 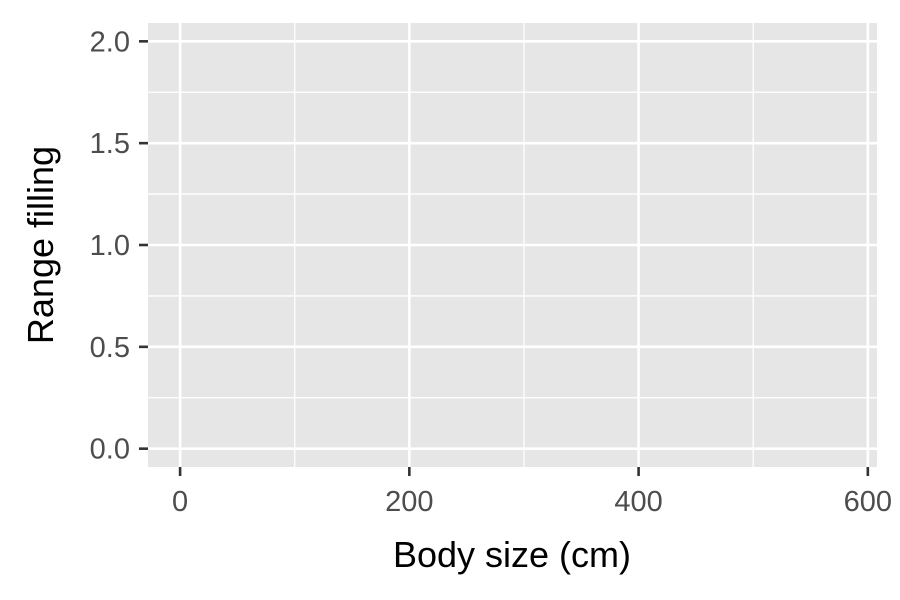 What do you see at coordinates (532, 492) in the screenshot?
I see `x-axis: 0 200 400 600` at bounding box center [532, 492].